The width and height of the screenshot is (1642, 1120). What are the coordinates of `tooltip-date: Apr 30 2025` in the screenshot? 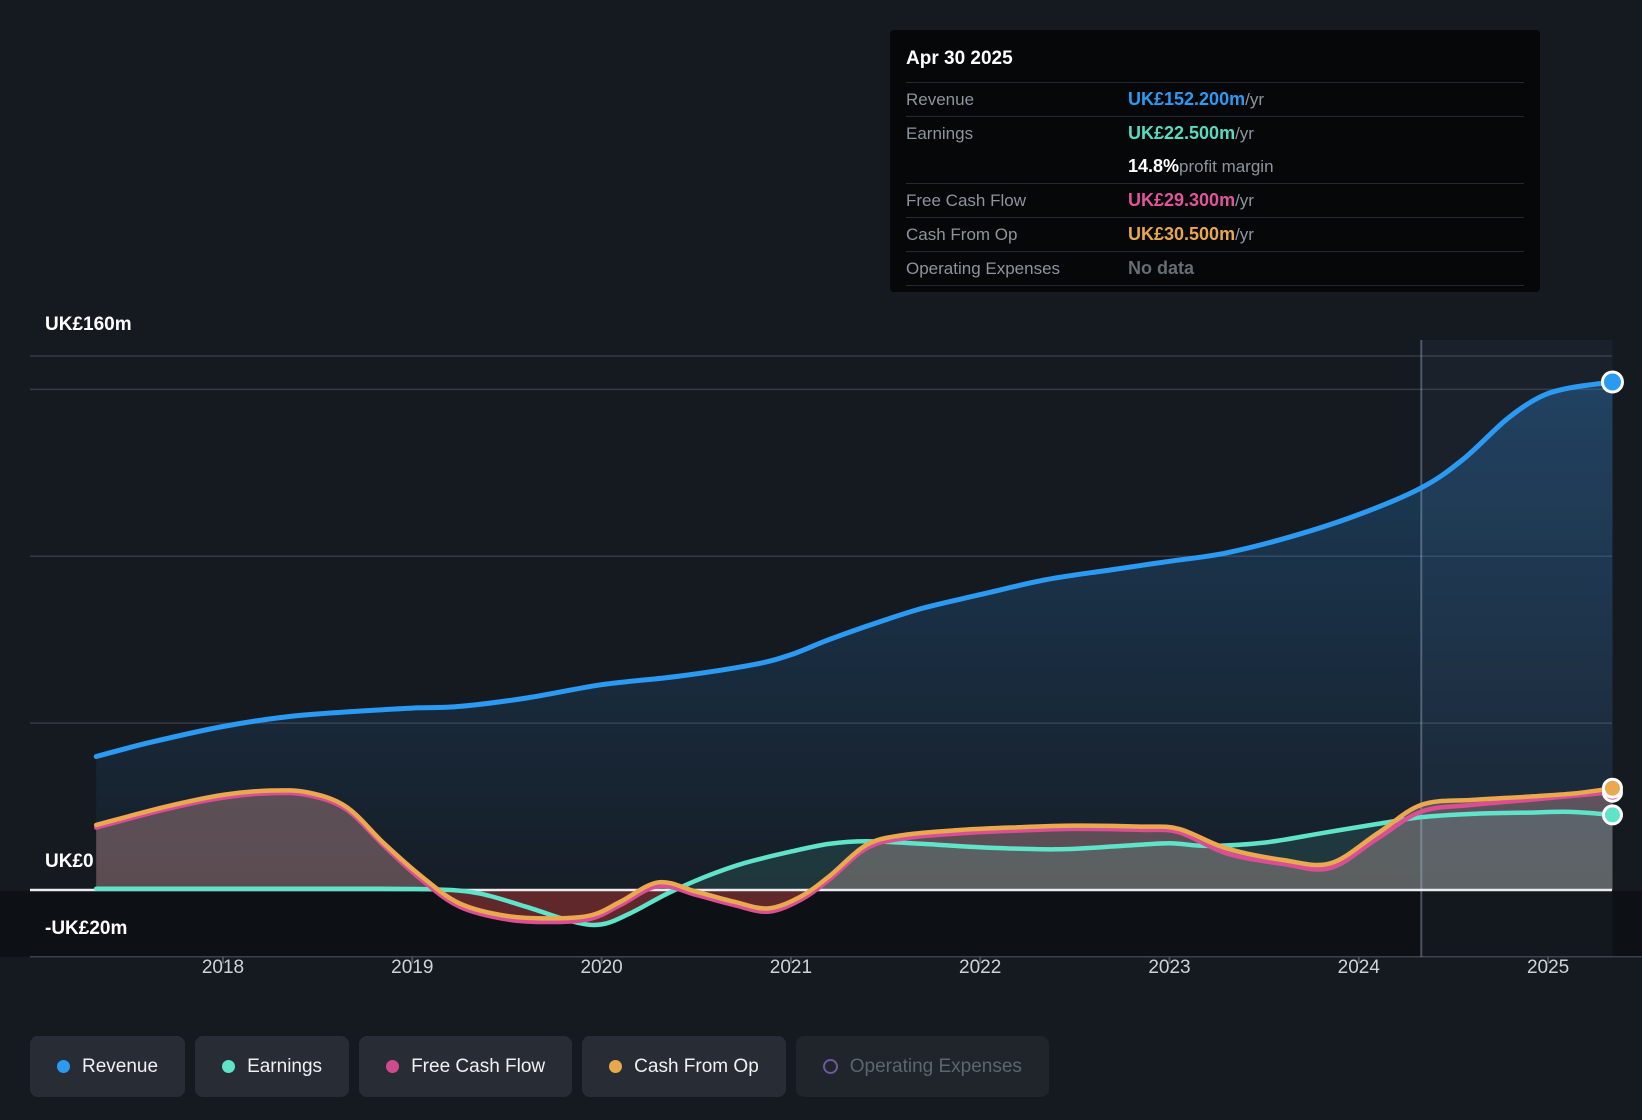 It's located at (959, 58).